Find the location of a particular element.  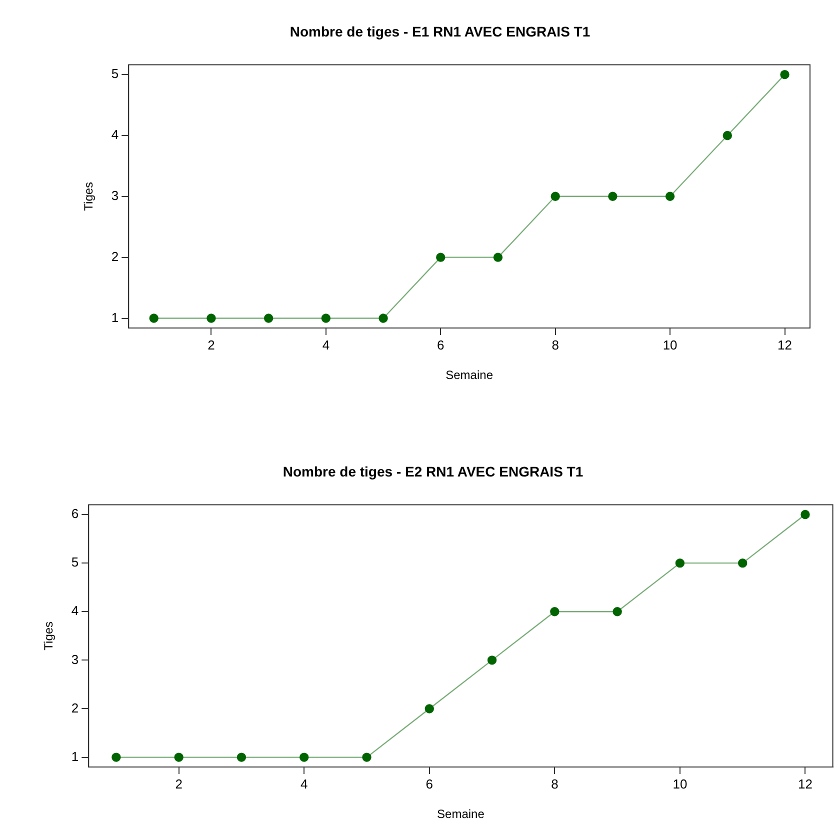

chart-title: Nombre de tiges - E1 RN1 AVEC ENGRAIS T1 is located at coordinates (440, 31).